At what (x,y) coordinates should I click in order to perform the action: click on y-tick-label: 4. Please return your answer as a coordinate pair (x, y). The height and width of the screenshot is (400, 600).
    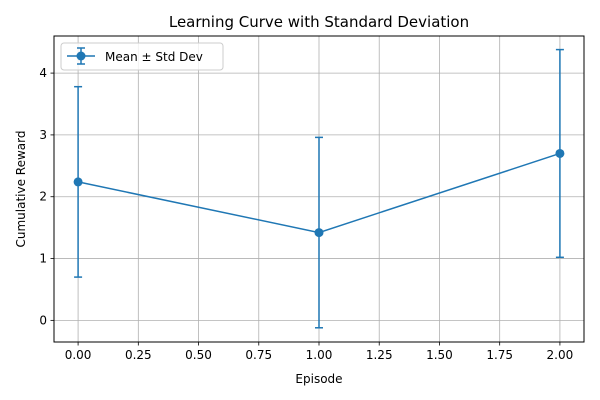
    Looking at the image, I should click on (43, 73).